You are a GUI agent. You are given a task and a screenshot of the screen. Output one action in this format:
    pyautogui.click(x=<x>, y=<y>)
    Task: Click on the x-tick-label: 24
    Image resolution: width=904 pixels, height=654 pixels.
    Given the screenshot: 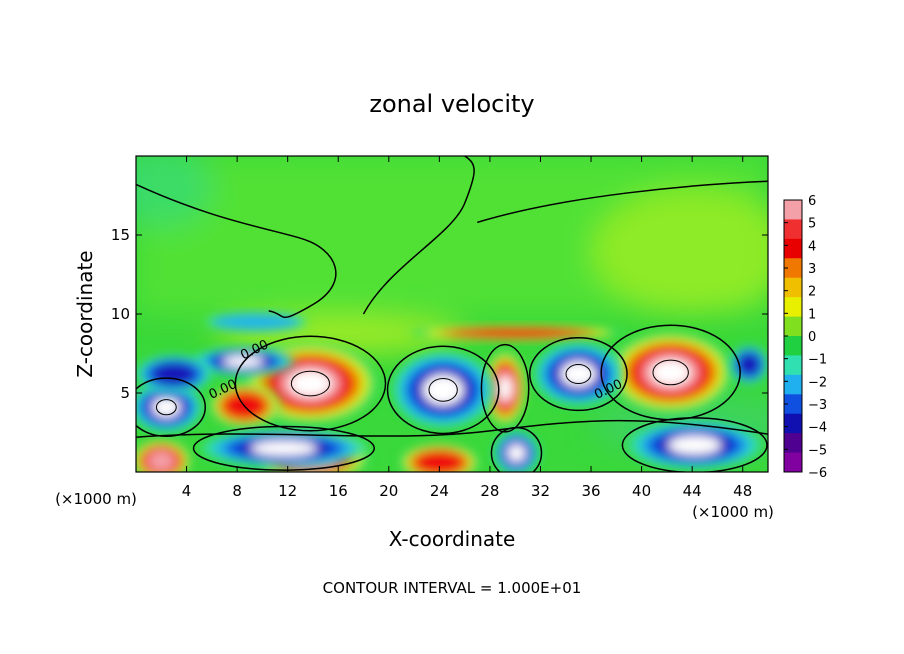 What is the action you would take?
    pyautogui.click(x=439, y=491)
    